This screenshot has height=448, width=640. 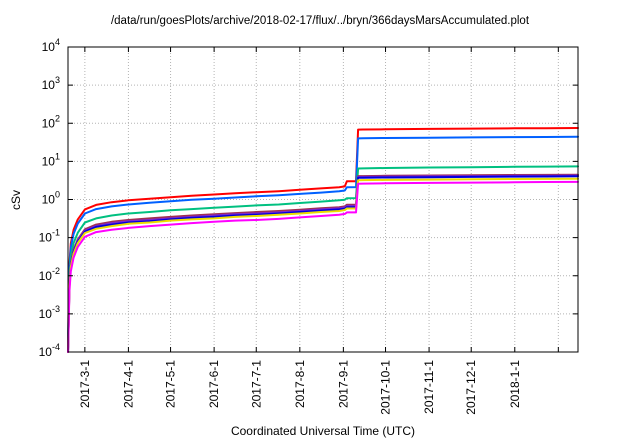 I want to click on x-tick-label: 2017-8-1, so click(x=300, y=384).